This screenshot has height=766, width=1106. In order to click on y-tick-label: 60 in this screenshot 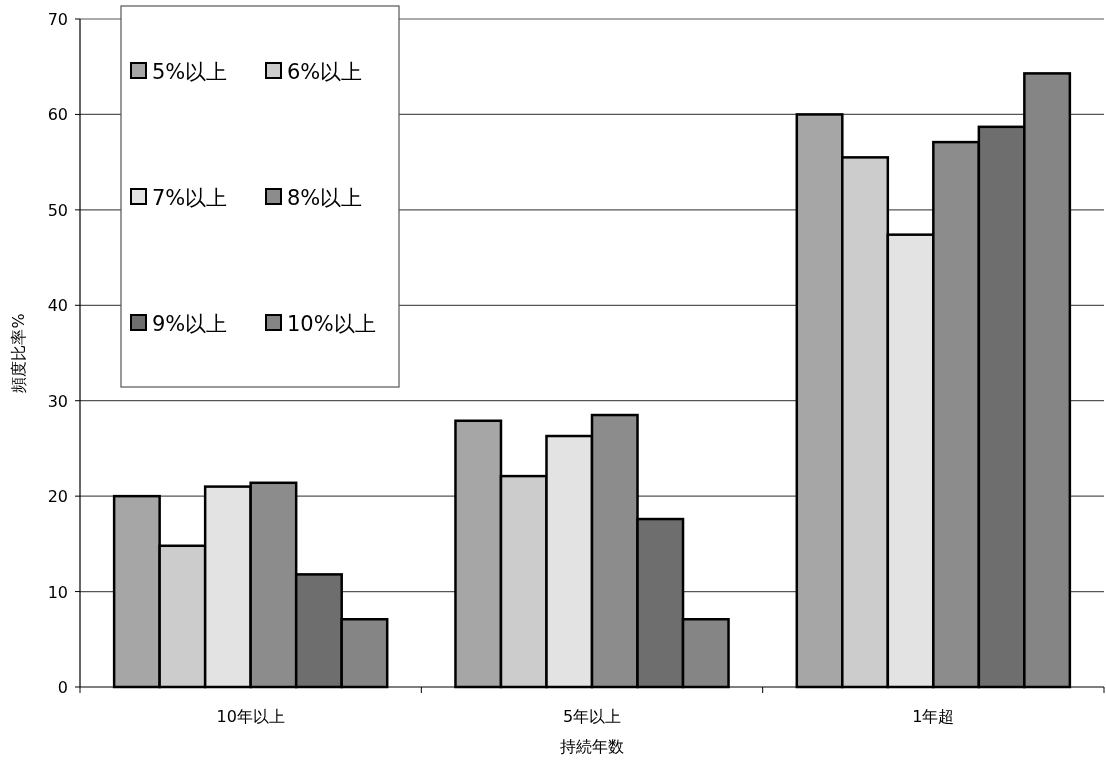, I will do `click(57, 115)`.